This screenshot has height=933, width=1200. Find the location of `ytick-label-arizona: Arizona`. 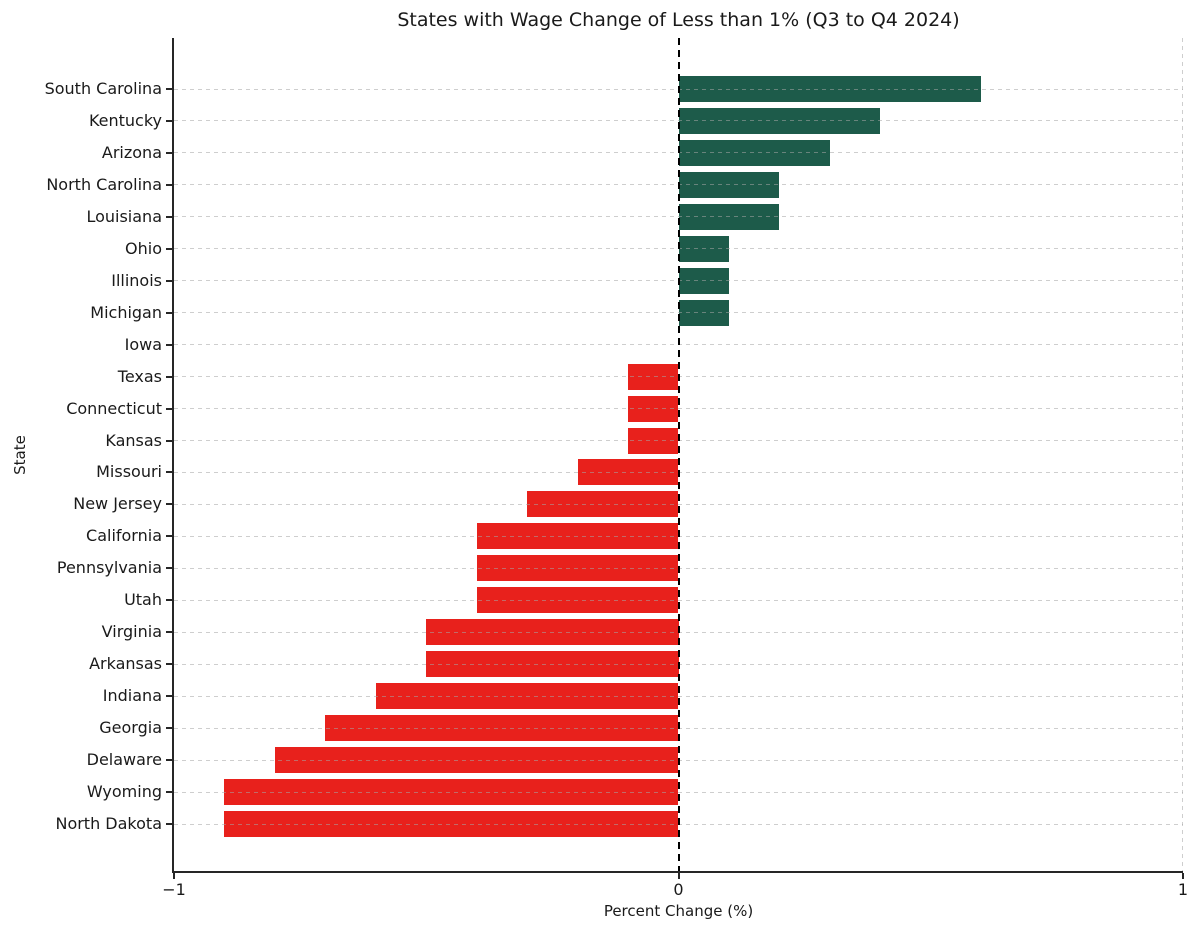

ytick-label-arizona: Arizona is located at coordinates (131, 152).